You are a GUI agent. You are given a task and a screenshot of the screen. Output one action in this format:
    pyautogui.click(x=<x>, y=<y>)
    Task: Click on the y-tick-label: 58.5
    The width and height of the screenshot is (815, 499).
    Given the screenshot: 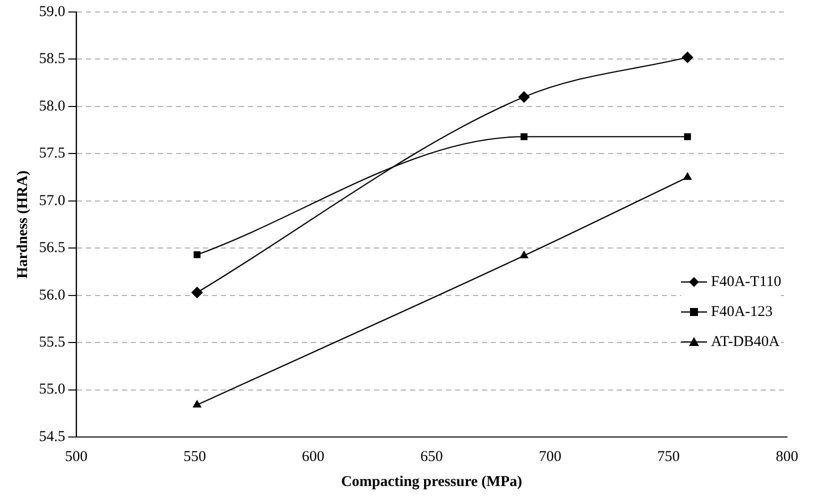 What is the action you would take?
    pyautogui.click(x=52, y=59)
    